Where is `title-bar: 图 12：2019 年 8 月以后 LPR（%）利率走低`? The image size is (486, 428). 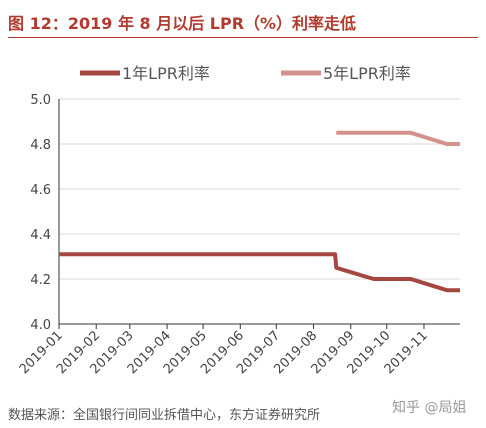 title-bar: 图 12：2019 年 8 月以后 LPR（%）利率走低 is located at coordinates (243, 21).